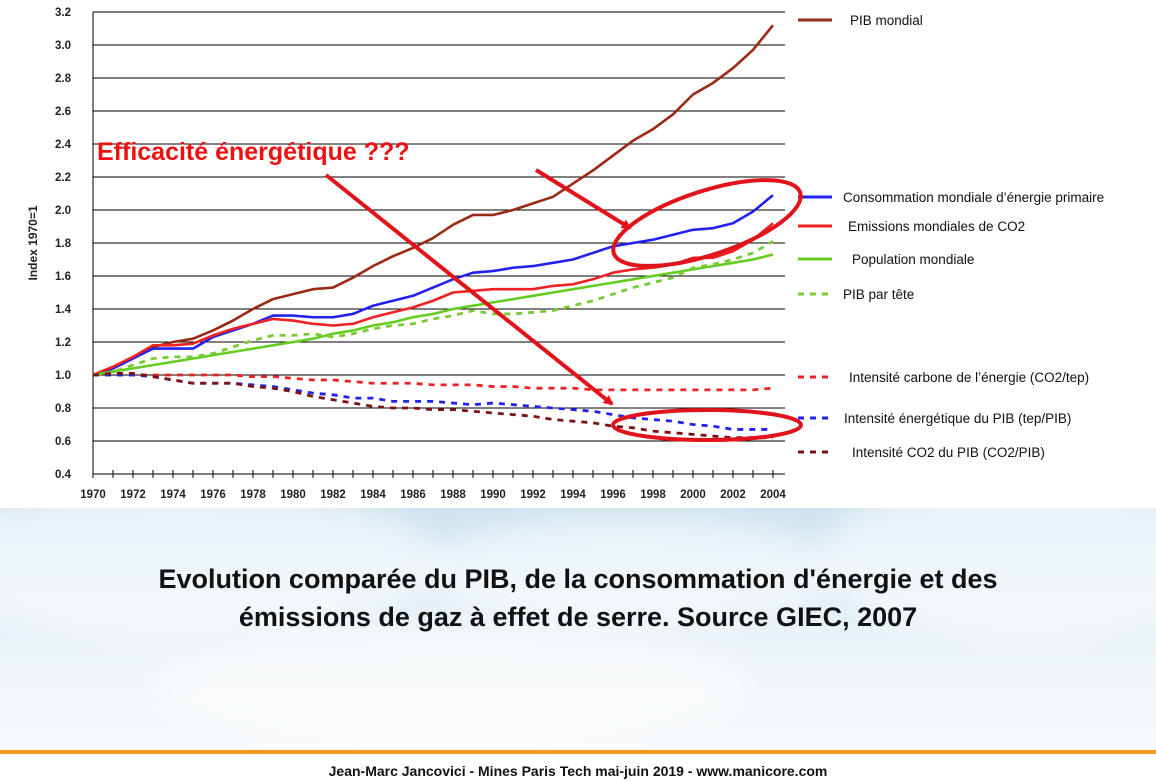 This screenshot has height=782, width=1156. What do you see at coordinates (733, 495) in the screenshot?
I see `x-tick-label: 2002` at bounding box center [733, 495].